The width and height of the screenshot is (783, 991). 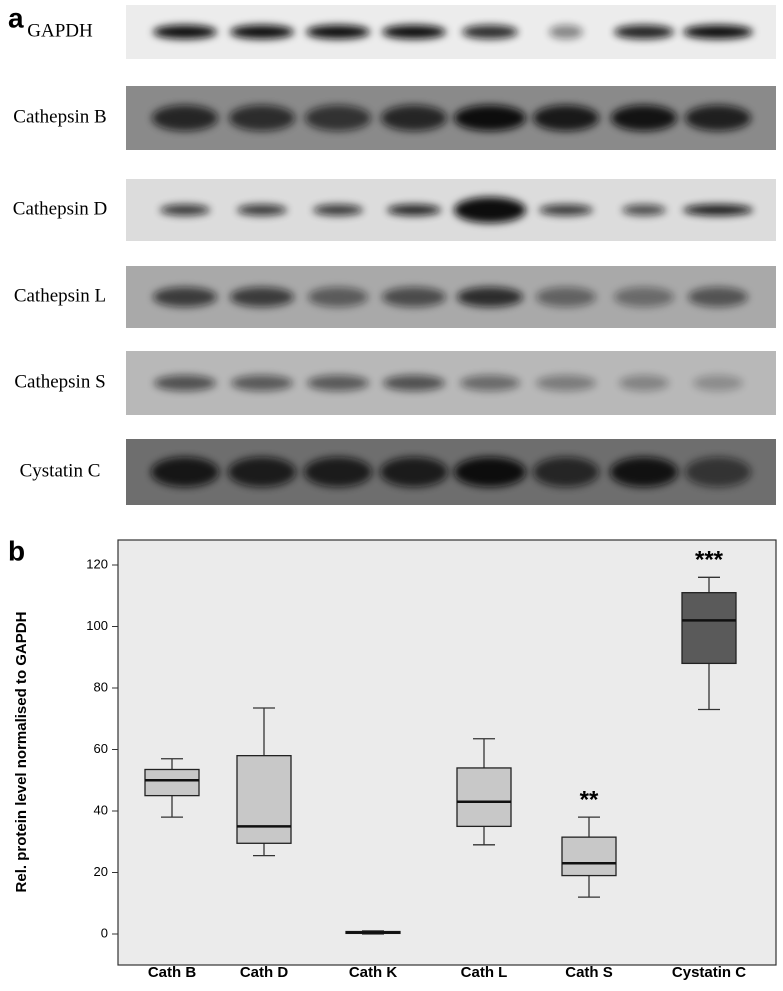 What do you see at coordinates (60, 208) in the screenshot?
I see `row-label: Cathepsin D` at bounding box center [60, 208].